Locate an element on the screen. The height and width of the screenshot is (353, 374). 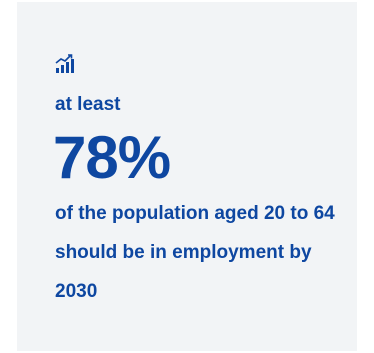
stat-pre-text: at least is located at coordinates (88, 104).